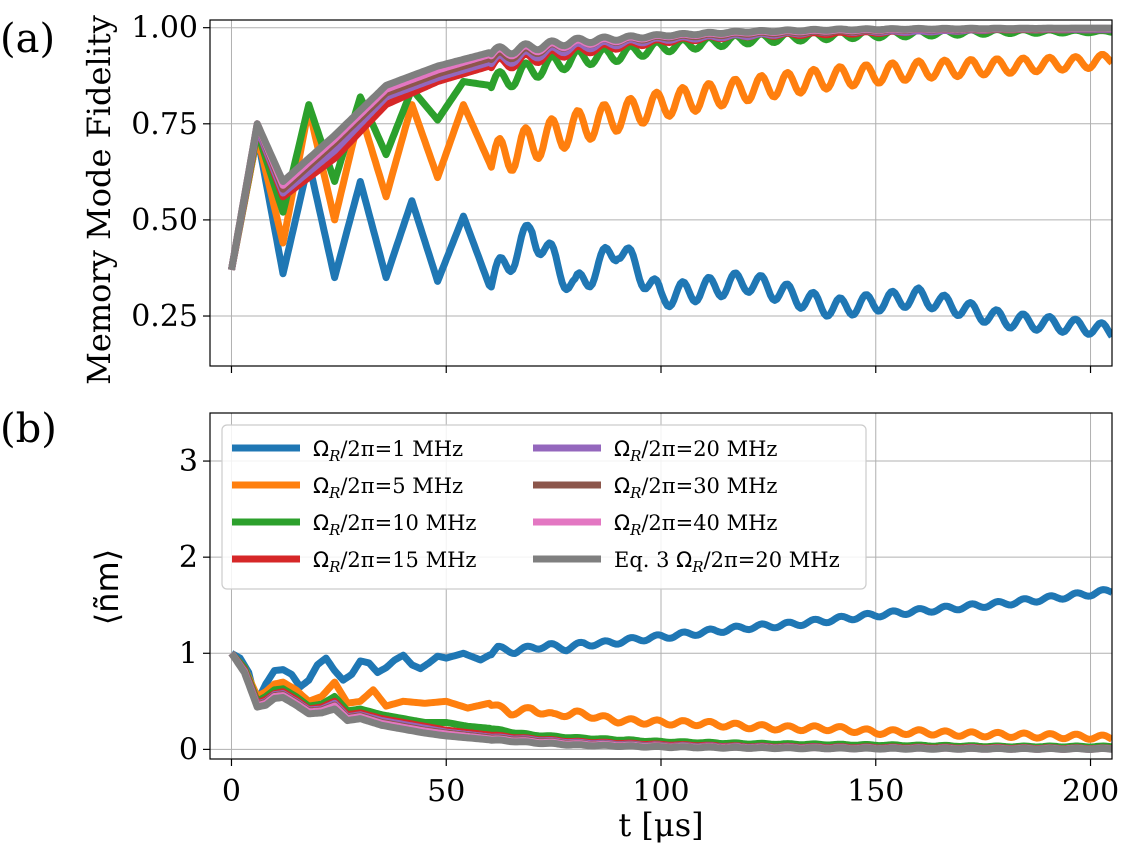  Describe the element at coordinates (394, 525) in the screenshot. I see `legend-label: ΩR/2π=10 MHz` at that location.